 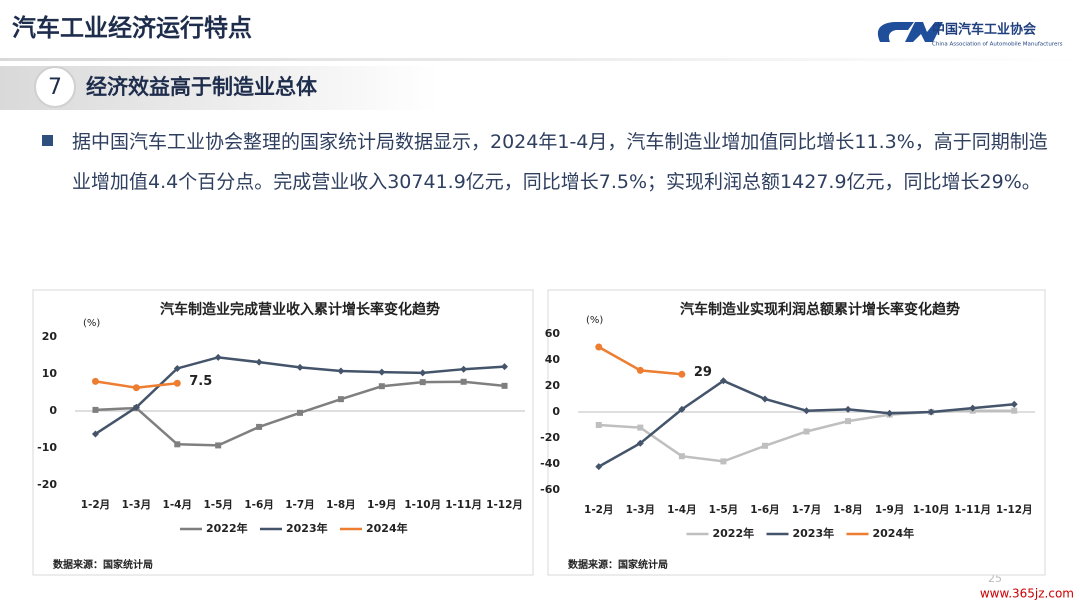 What do you see at coordinates (47, 140) in the screenshot?
I see `bullet` at bounding box center [47, 140].